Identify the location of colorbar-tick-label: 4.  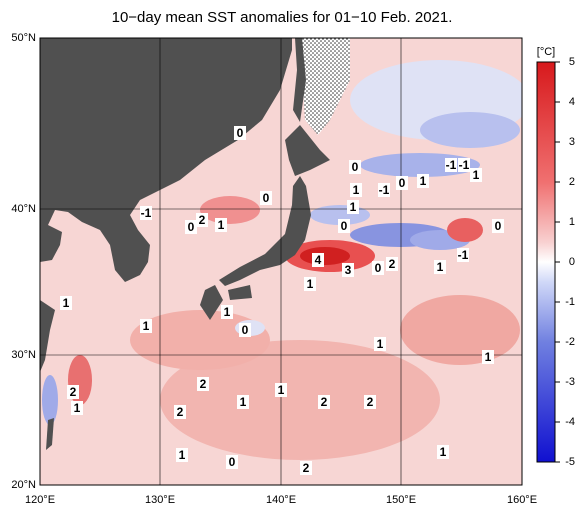
(572, 102).